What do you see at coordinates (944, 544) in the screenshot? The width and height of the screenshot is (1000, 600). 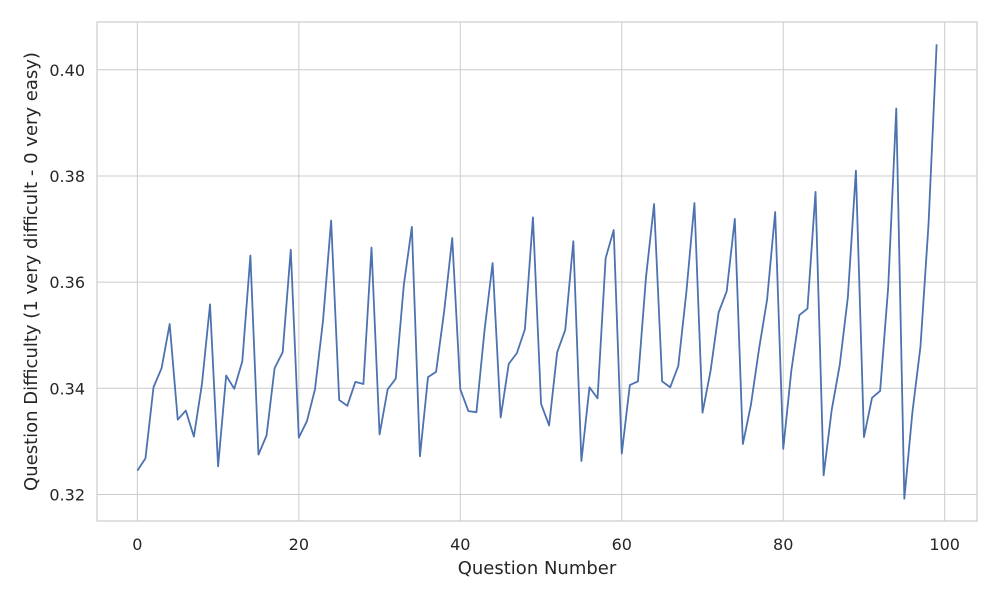 I see `x-tick-label: 100` at bounding box center [944, 544].